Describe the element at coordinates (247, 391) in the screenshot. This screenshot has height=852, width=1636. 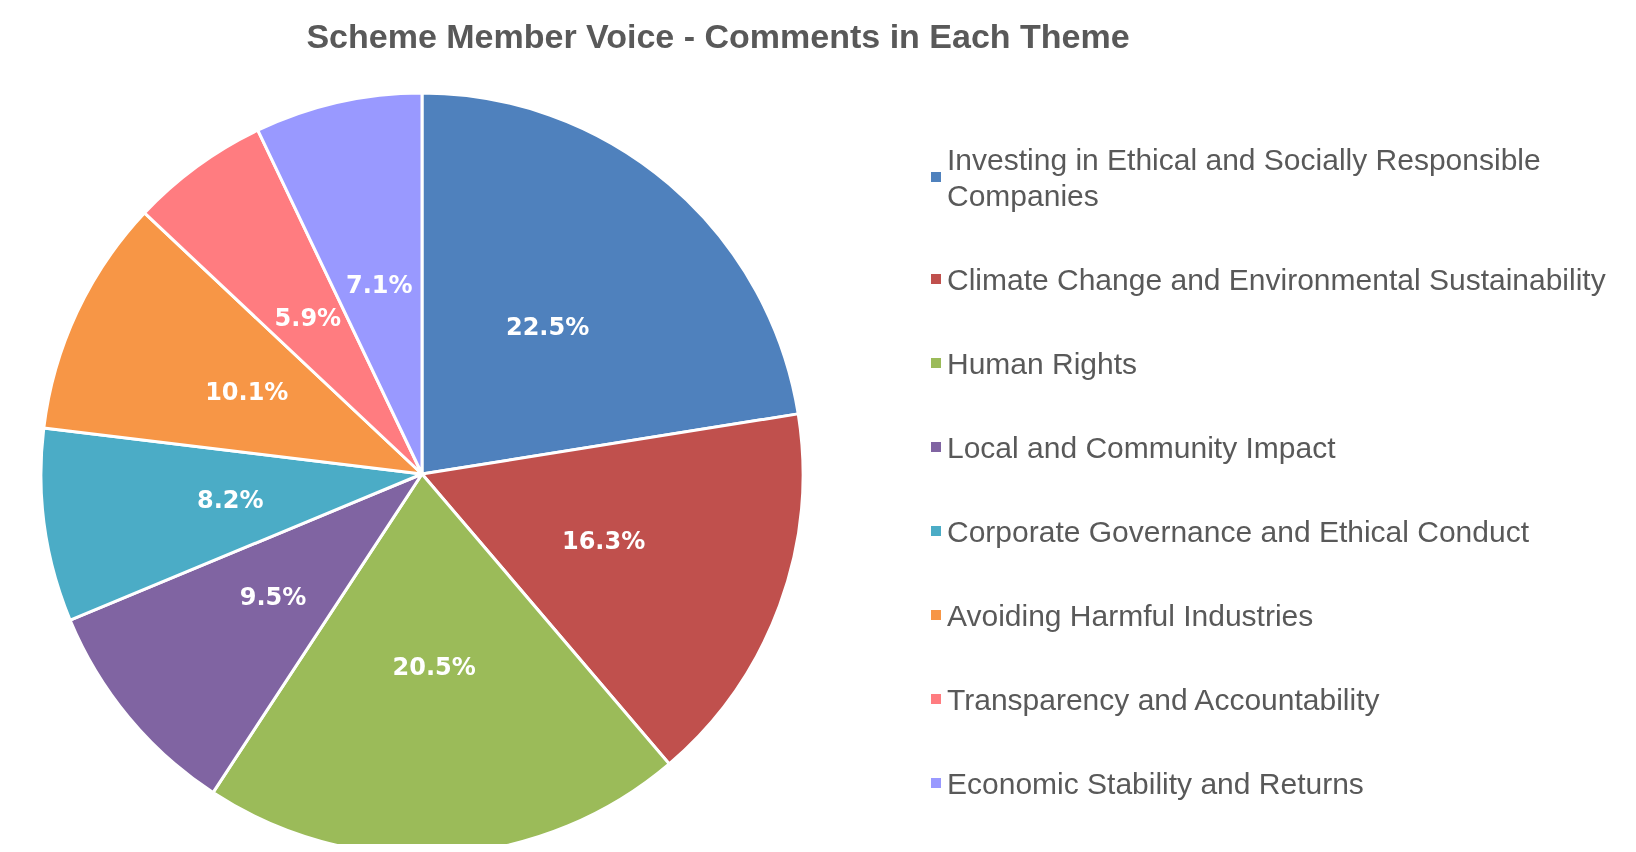
I see `data-label: 10.1%` at that location.